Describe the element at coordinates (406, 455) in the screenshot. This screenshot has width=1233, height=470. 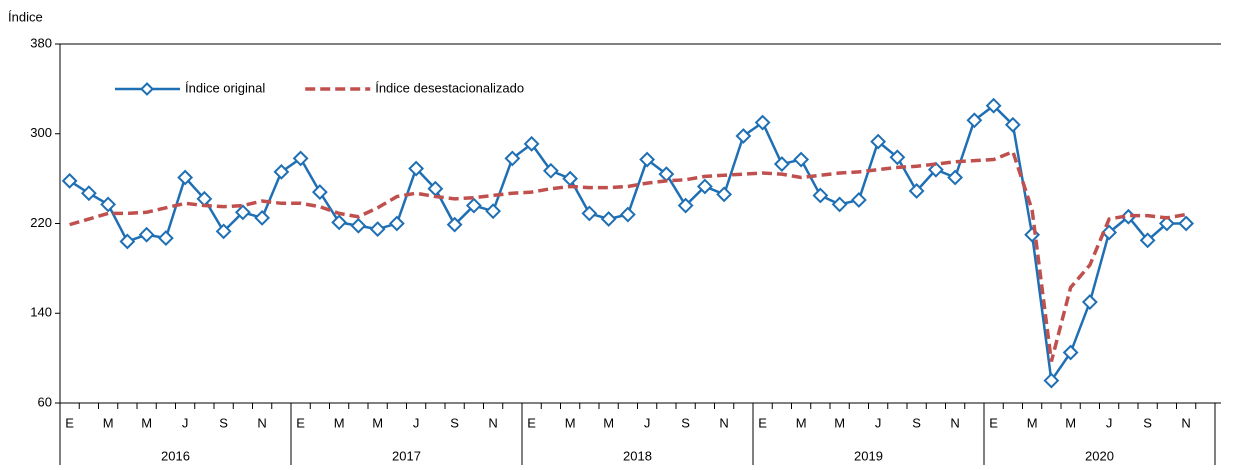
I see `year-label: 2017` at that location.